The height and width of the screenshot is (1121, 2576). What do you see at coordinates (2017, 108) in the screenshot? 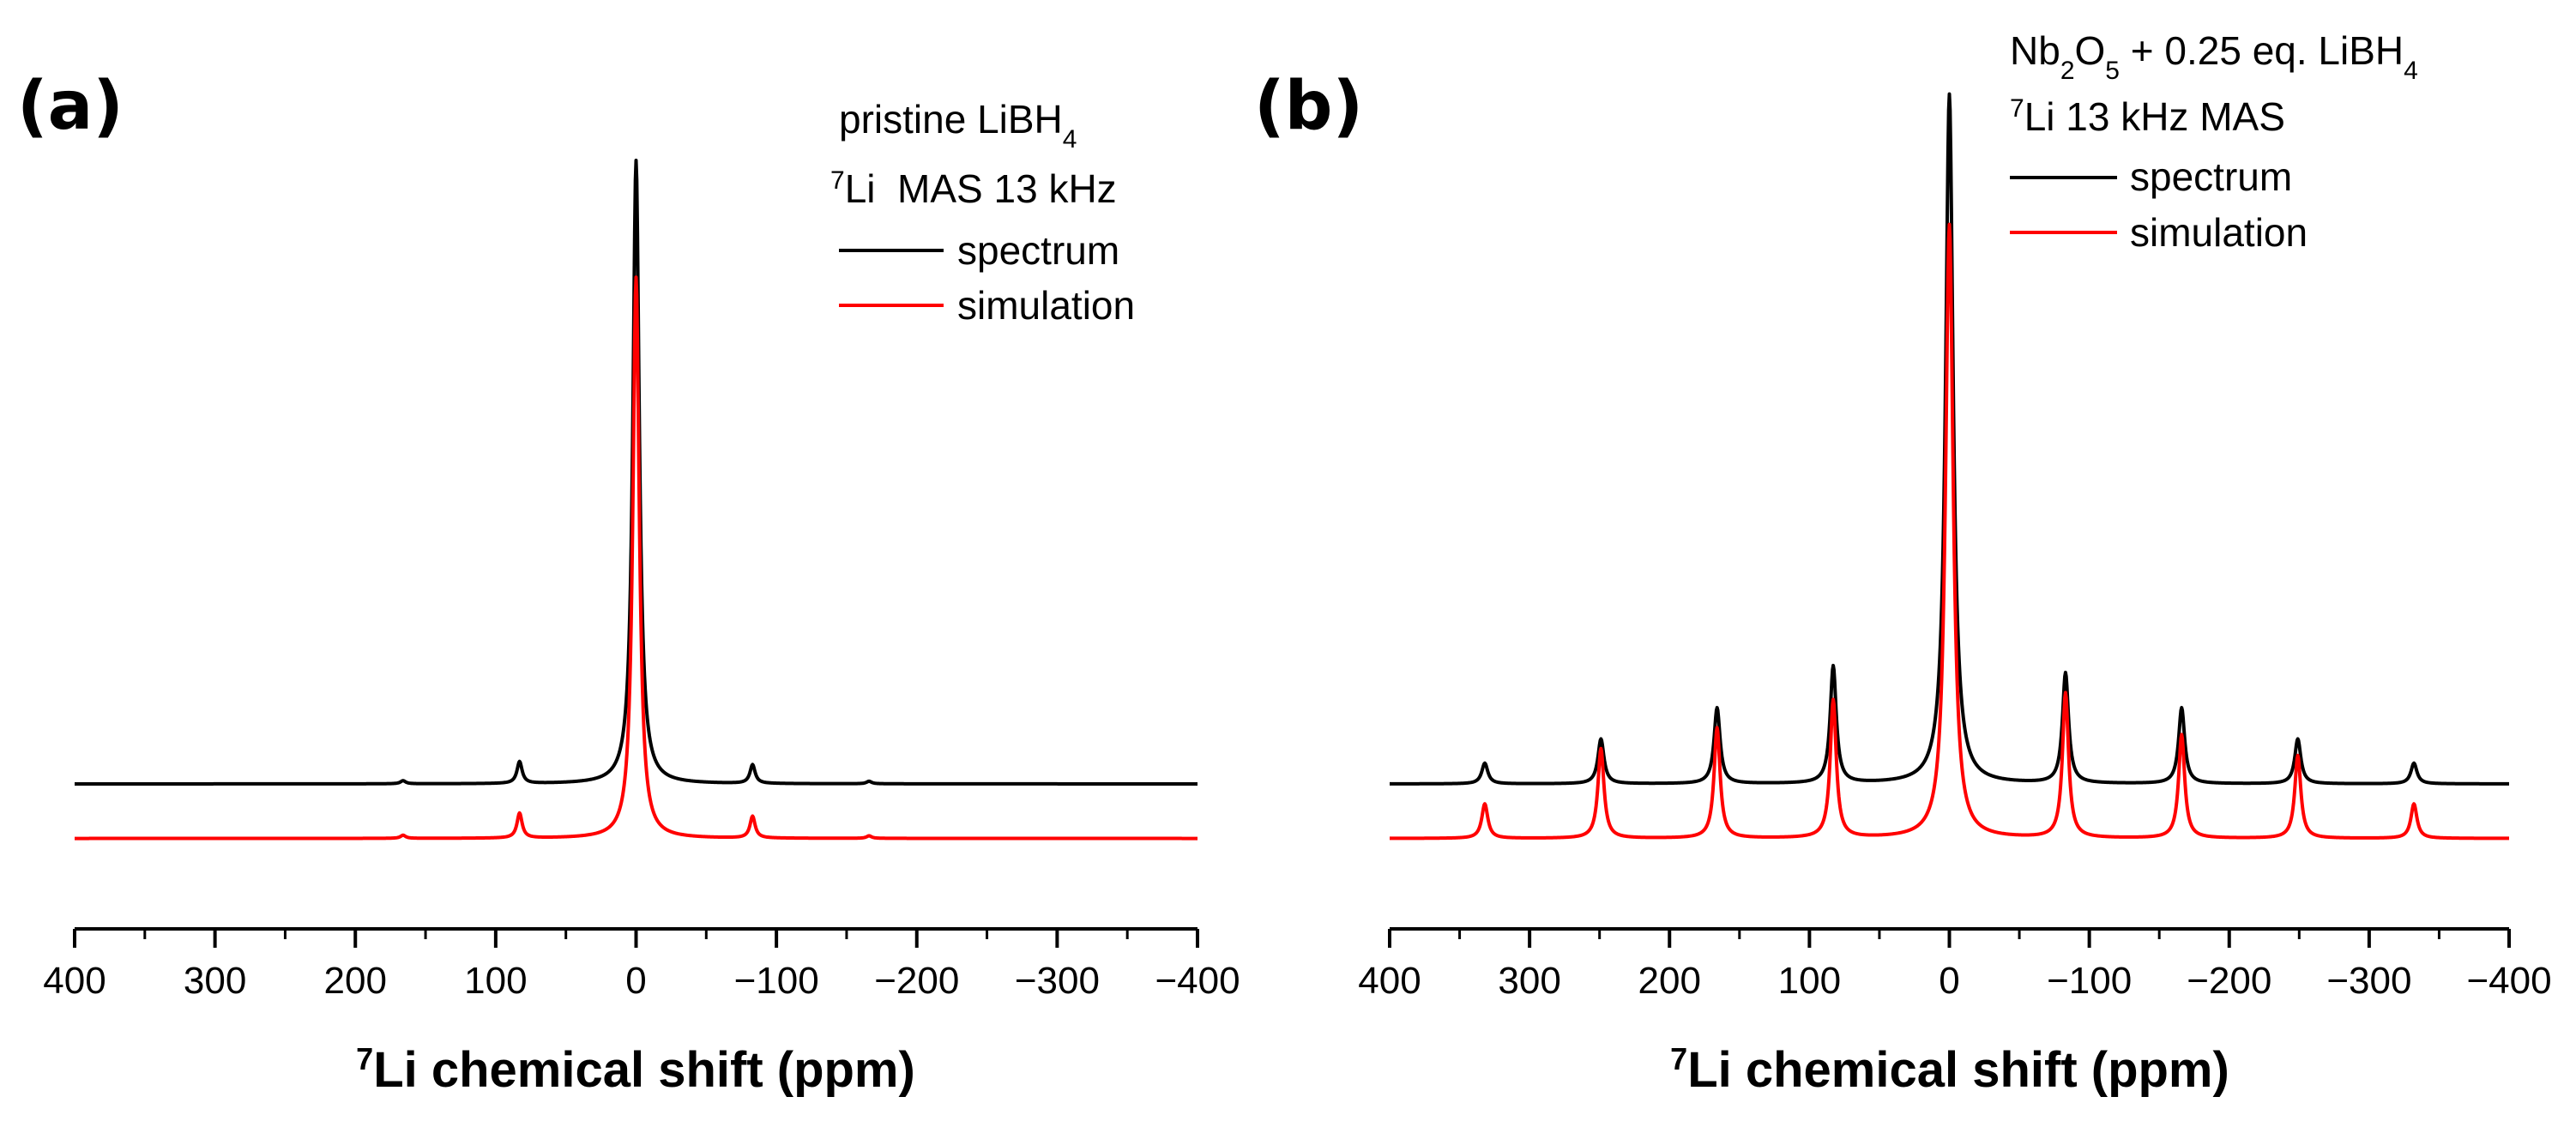
I see `panel-b-legend-title-line2-sup: 7` at bounding box center [2017, 108].